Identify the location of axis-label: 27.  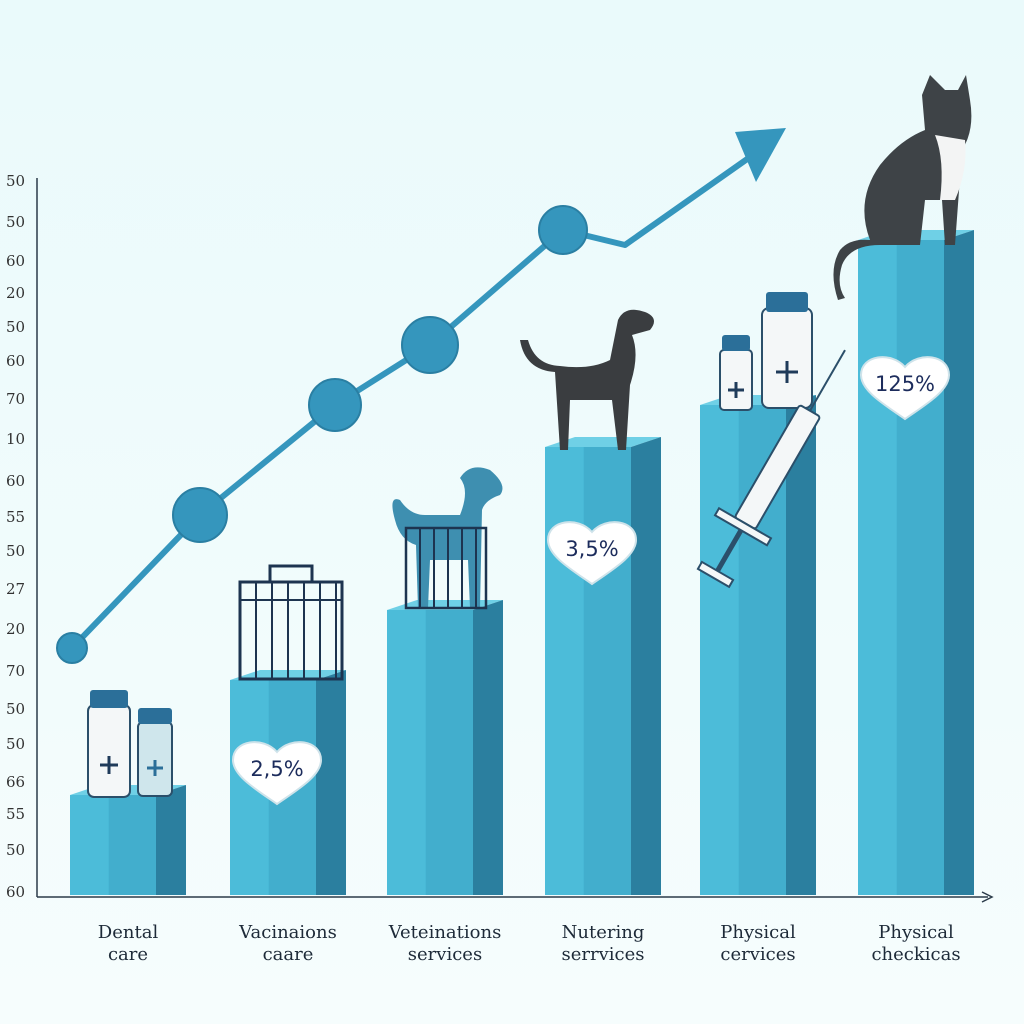
(15, 589).